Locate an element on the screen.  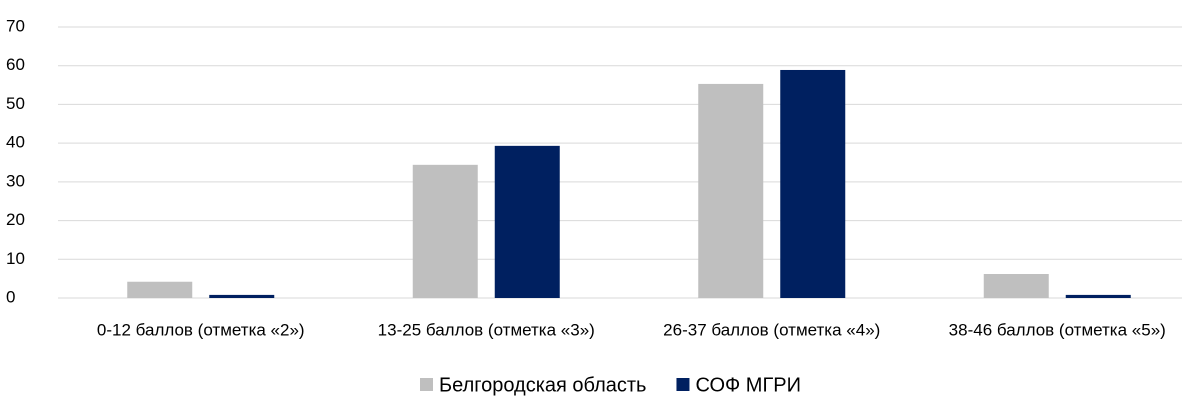
x-tick-label: 26-37 баллов (отметка «4») is located at coordinates (771, 329).